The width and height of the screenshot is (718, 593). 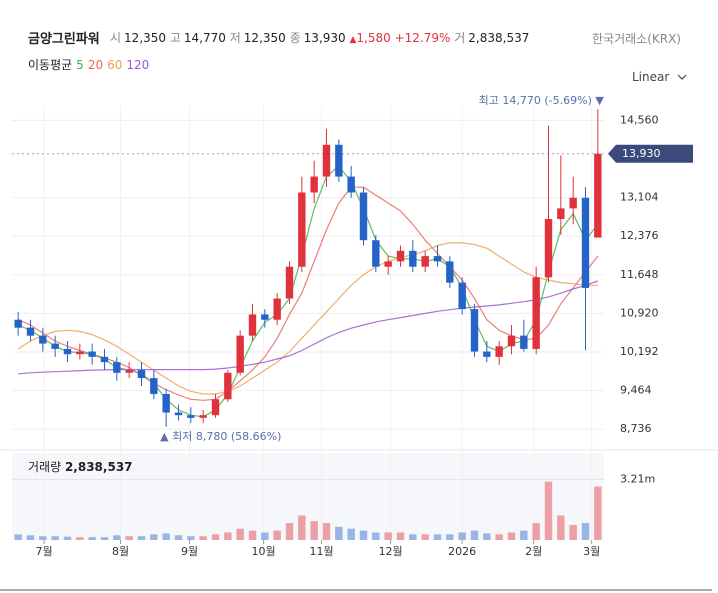 I want to click on volume-title: 거래량, so click(x=45, y=467).